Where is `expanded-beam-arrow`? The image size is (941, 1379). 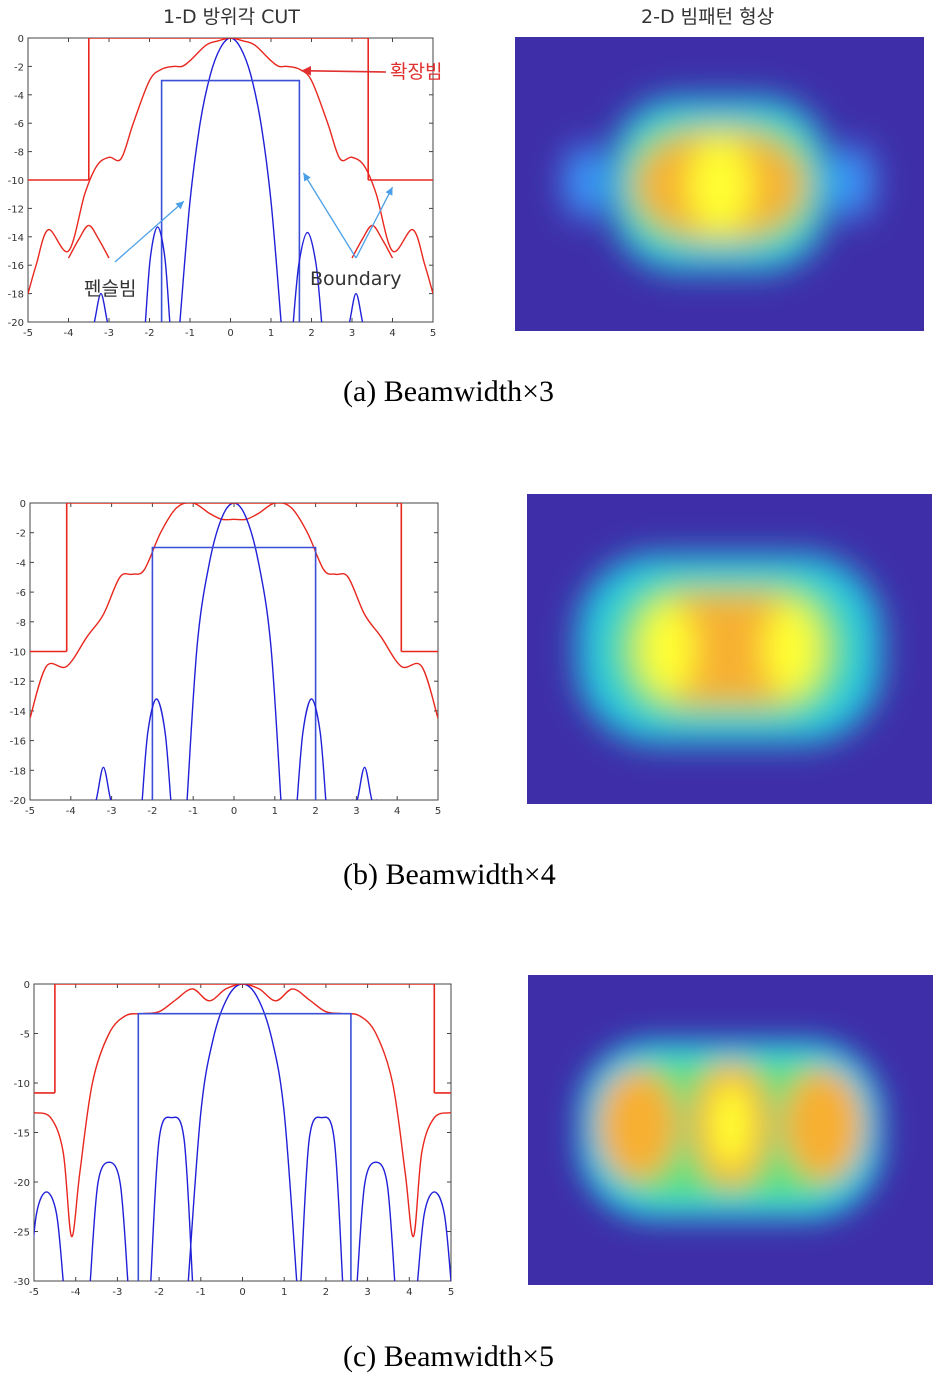
expanded-beam-arrow is located at coordinates (344, 71).